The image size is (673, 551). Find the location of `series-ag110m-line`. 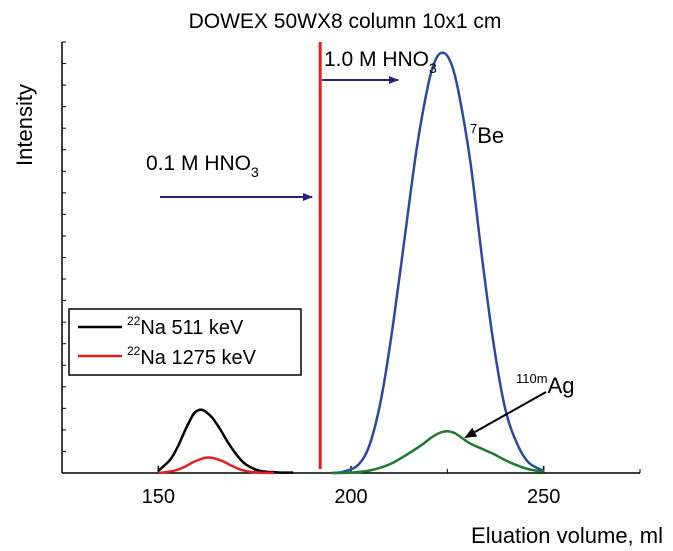

series-ag110m-line is located at coordinates (437, 452).